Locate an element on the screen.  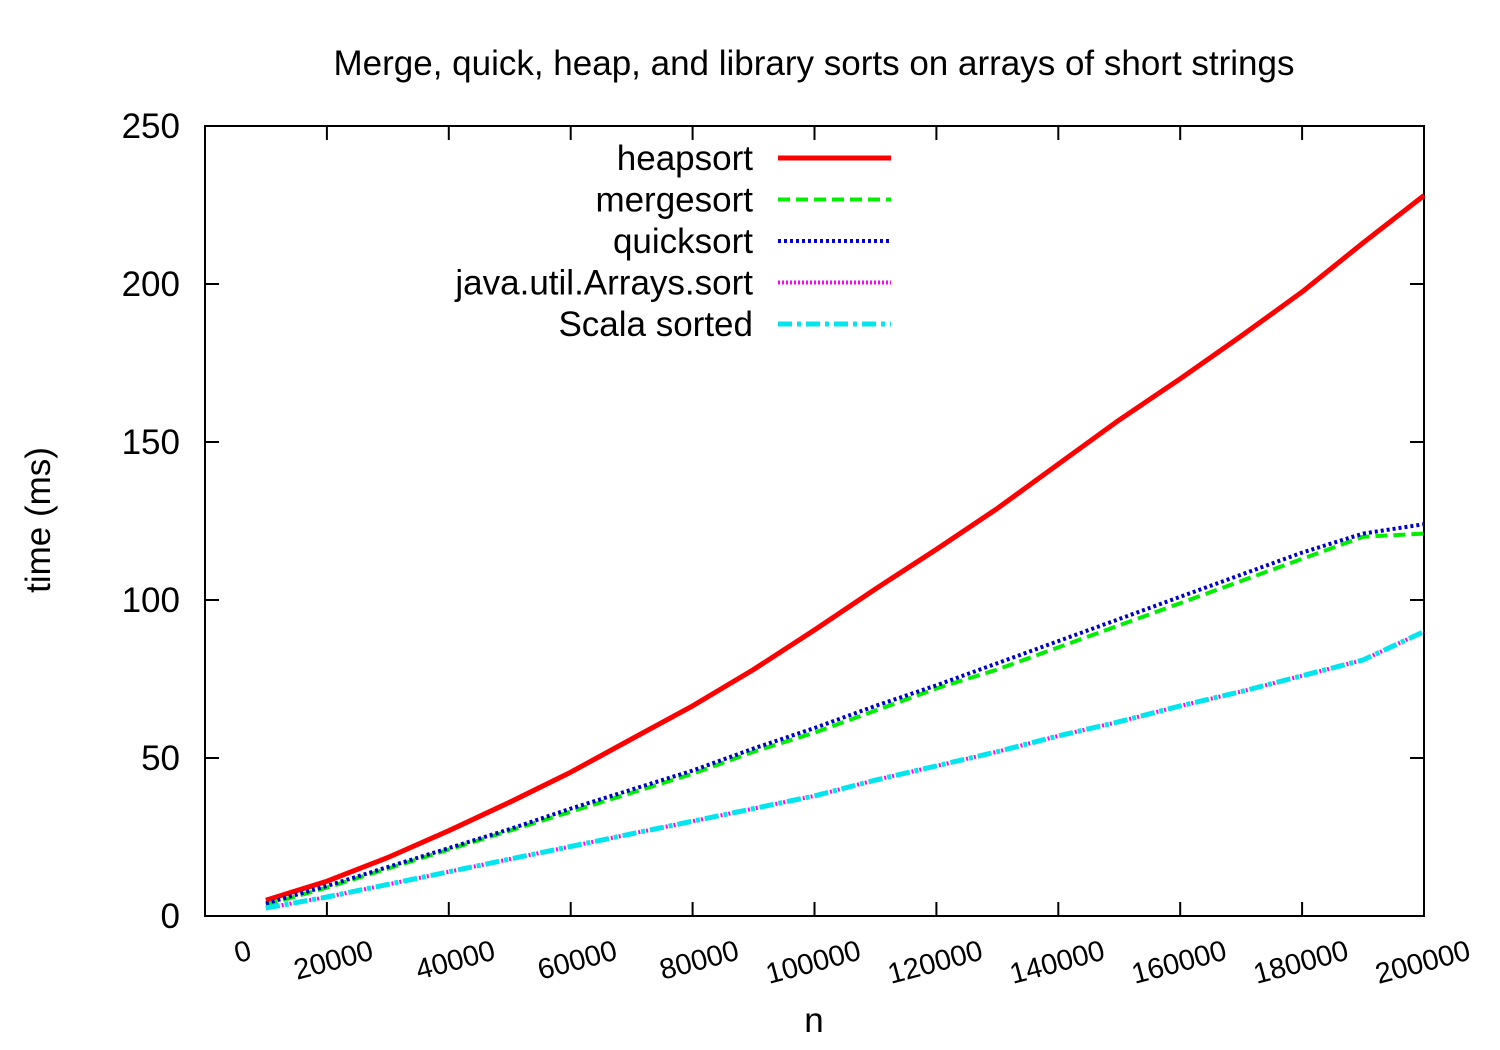
y-tick-label: 100 is located at coordinates (151, 600).